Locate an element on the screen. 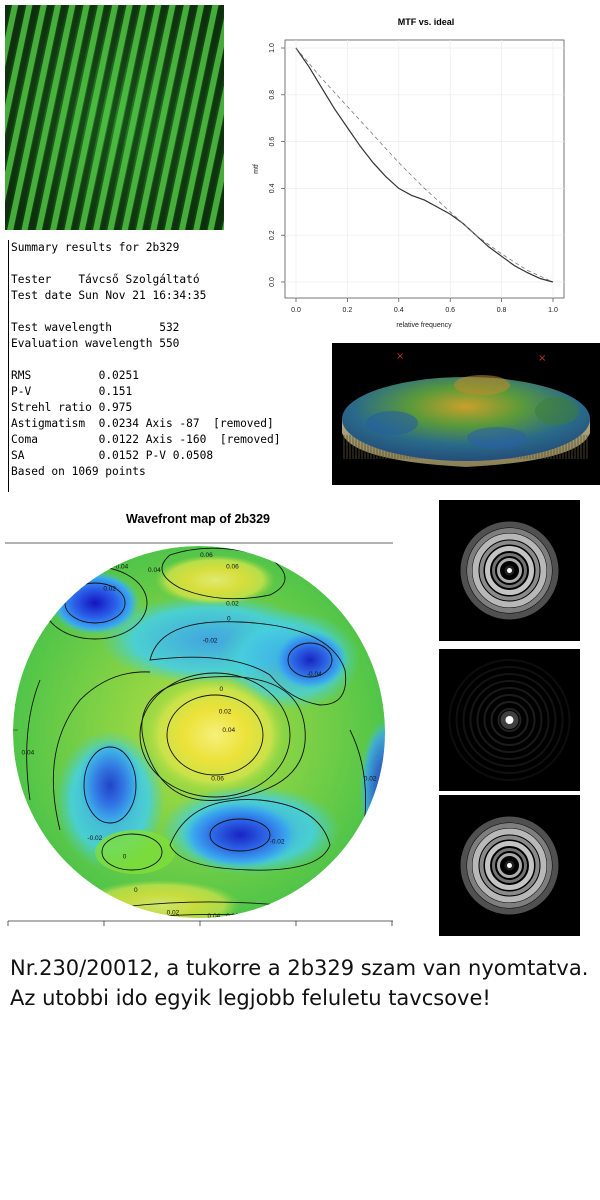  interferogram-fringes is located at coordinates (114, 117).